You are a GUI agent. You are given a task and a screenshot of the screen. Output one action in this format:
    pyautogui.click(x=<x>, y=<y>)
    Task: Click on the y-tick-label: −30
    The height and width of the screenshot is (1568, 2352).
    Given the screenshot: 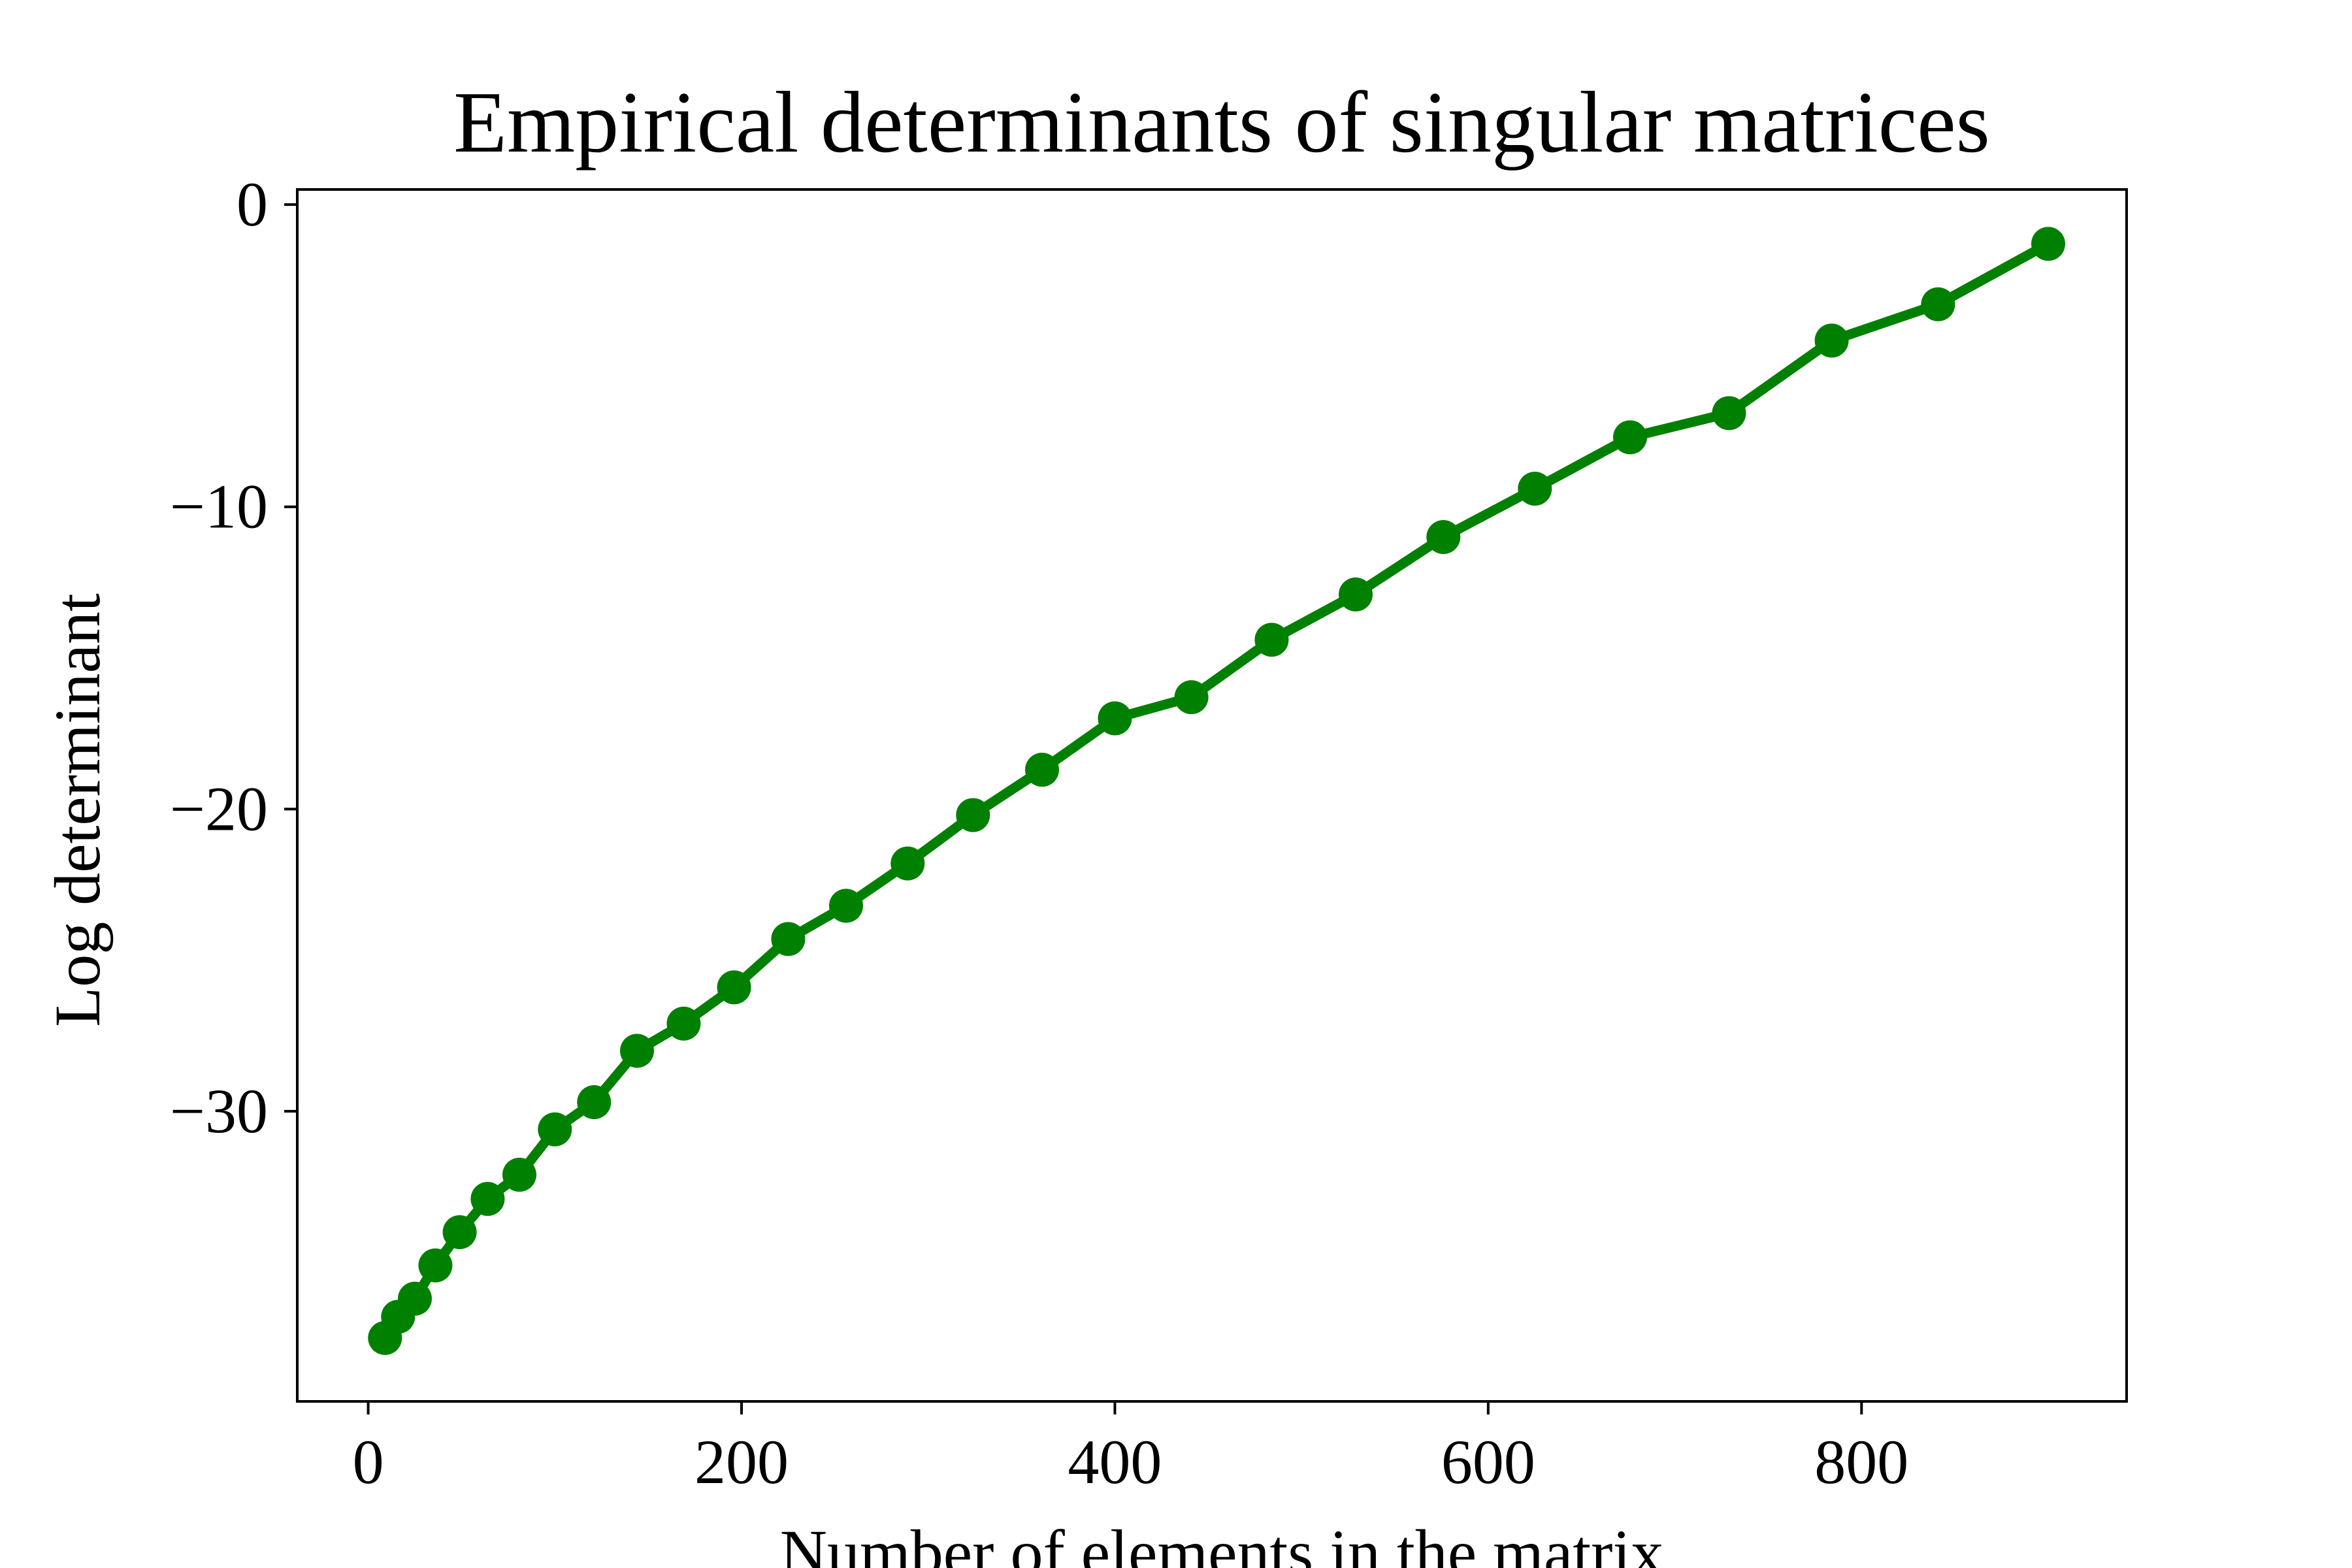 What is the action you would take?
    pyautogui.click(x=219, y=1111)
    